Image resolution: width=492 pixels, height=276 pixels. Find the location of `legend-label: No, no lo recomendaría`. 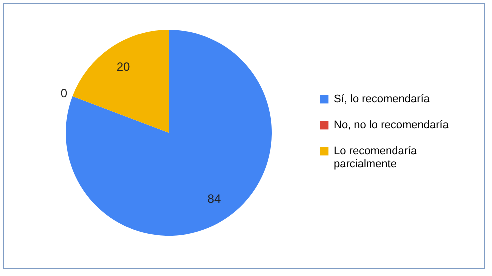

legend-label: No, no lo recomendaría is located at coordinates (392, 126).